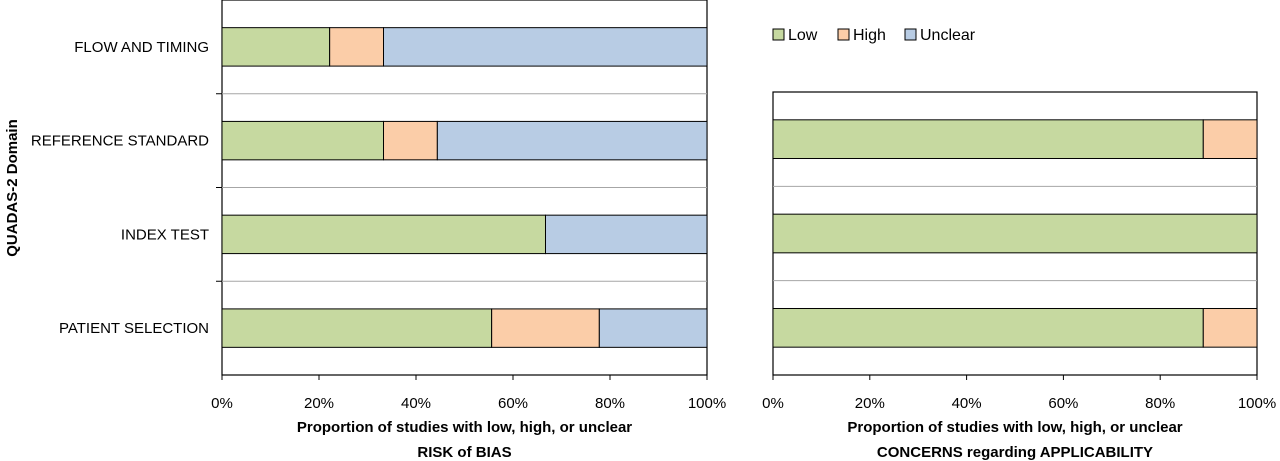  Describe the element at coordinates (12, 188) in the screenshot. I see `y-axis-title: QUADAS-2 Domain` at that location.